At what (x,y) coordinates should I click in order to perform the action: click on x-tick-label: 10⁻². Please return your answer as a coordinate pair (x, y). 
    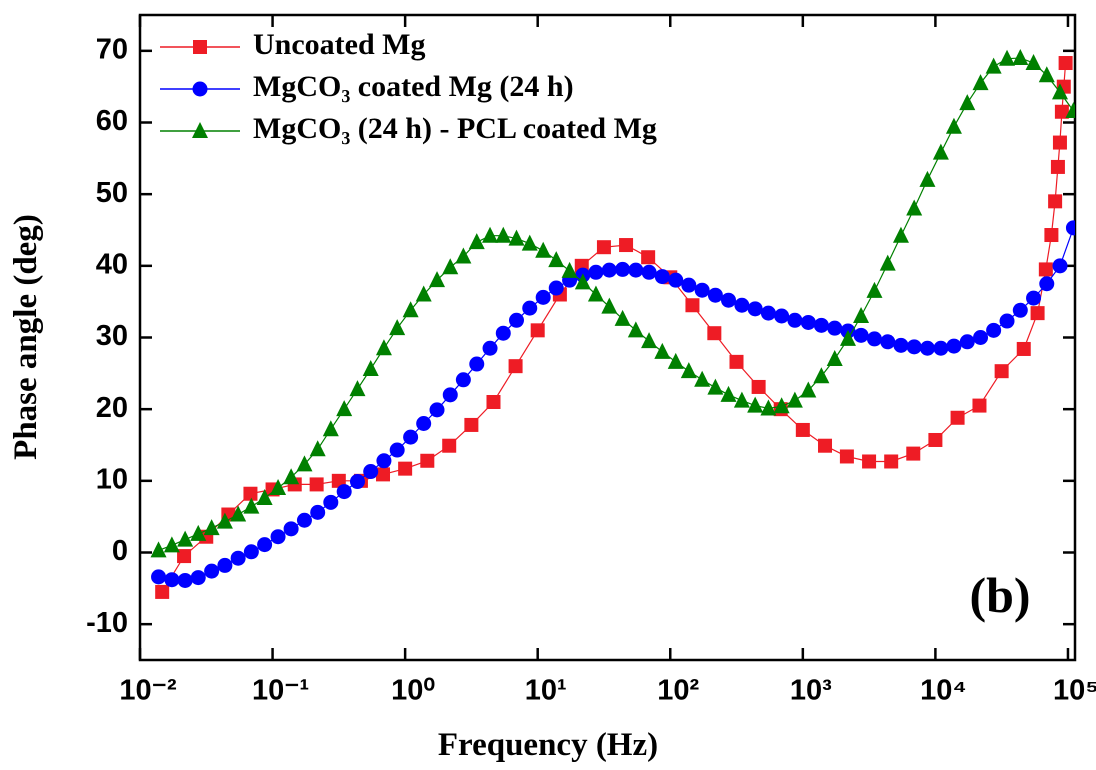
    Looking at the image, I should click on (148, 691).